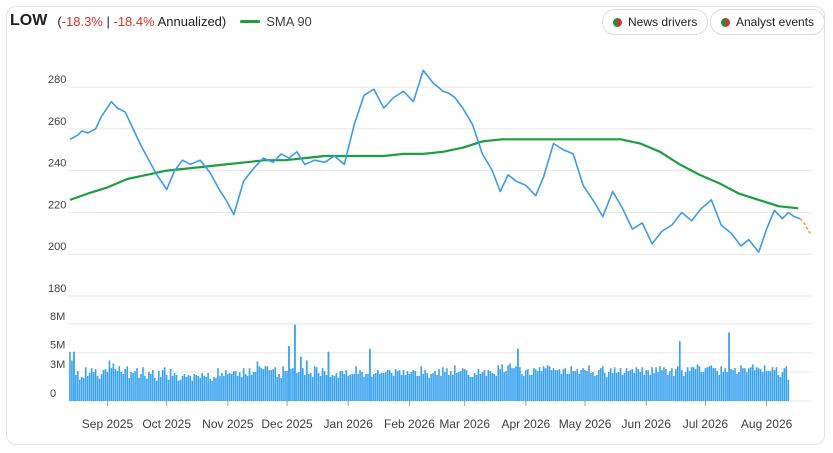 The width and height of the screenshot is (833, 453). Describe the element at coordinates (409, 424) in the screenshot. I see `x-tick-label: Feb 2026` at that location.